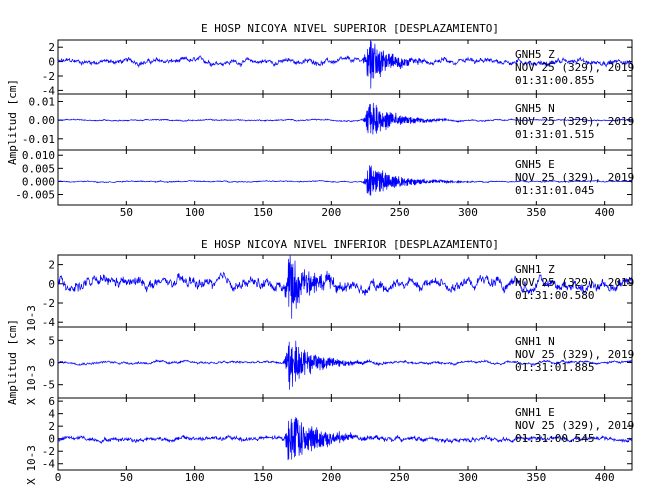 Image resolution: width=650 pixels, height=500 pixels. Describe the element at coordinates (51, 401) in the screenshot. I see `y-tick-label-1-2-0: 6` at that location.